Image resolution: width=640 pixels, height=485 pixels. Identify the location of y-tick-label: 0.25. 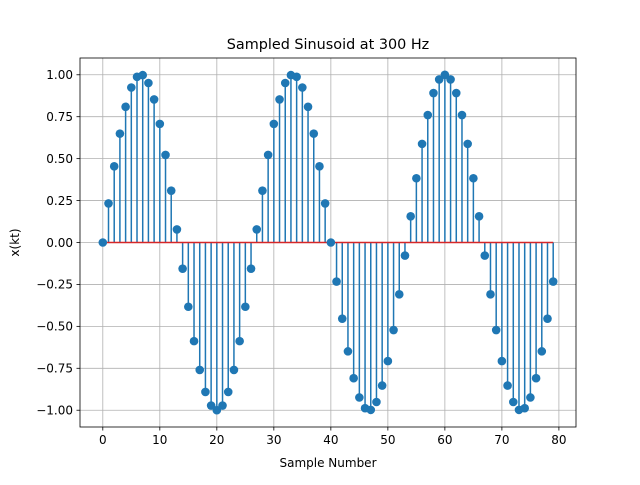
(59, 201).